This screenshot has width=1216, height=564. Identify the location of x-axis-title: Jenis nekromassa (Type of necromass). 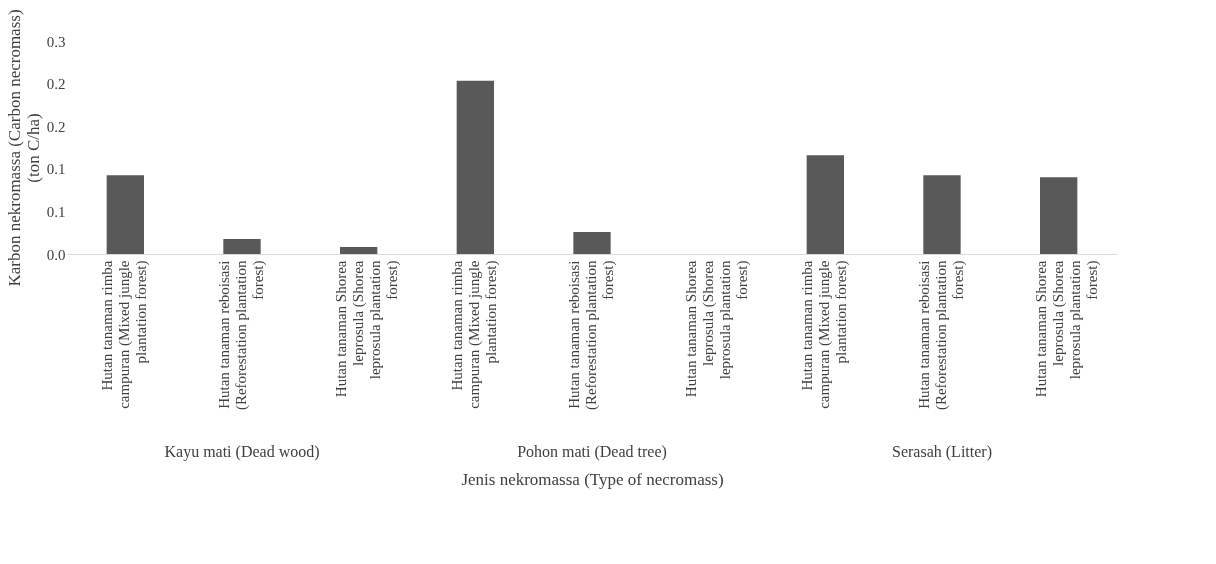
(592, 480).